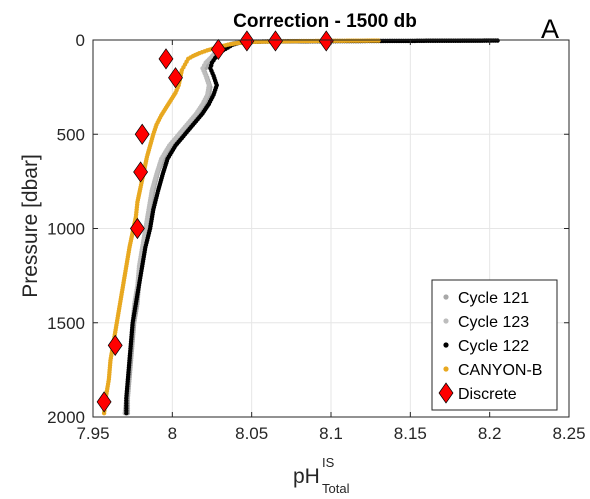 This screenshot has height=499, width=590. What do you see at coordinates (446, 369) in the screenshot?
I see `legend-marker-canyon-b` at bounding box center [446, 369].